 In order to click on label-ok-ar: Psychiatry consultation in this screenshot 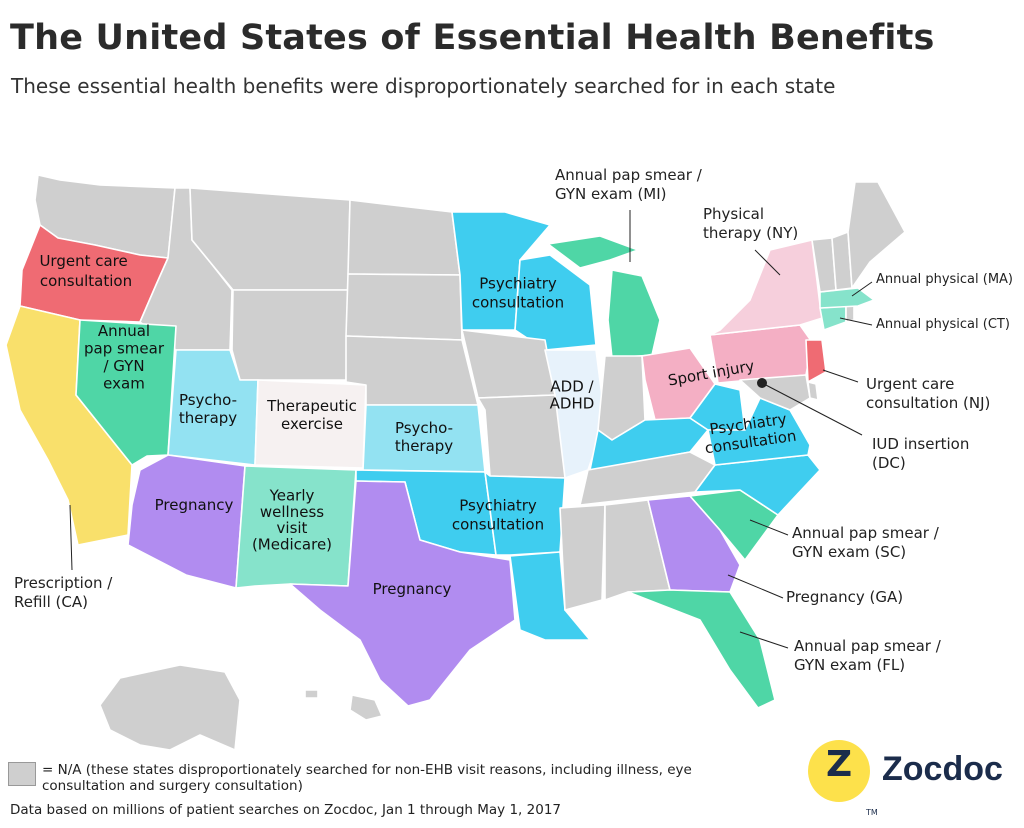, I will do `click(498, 515)`.